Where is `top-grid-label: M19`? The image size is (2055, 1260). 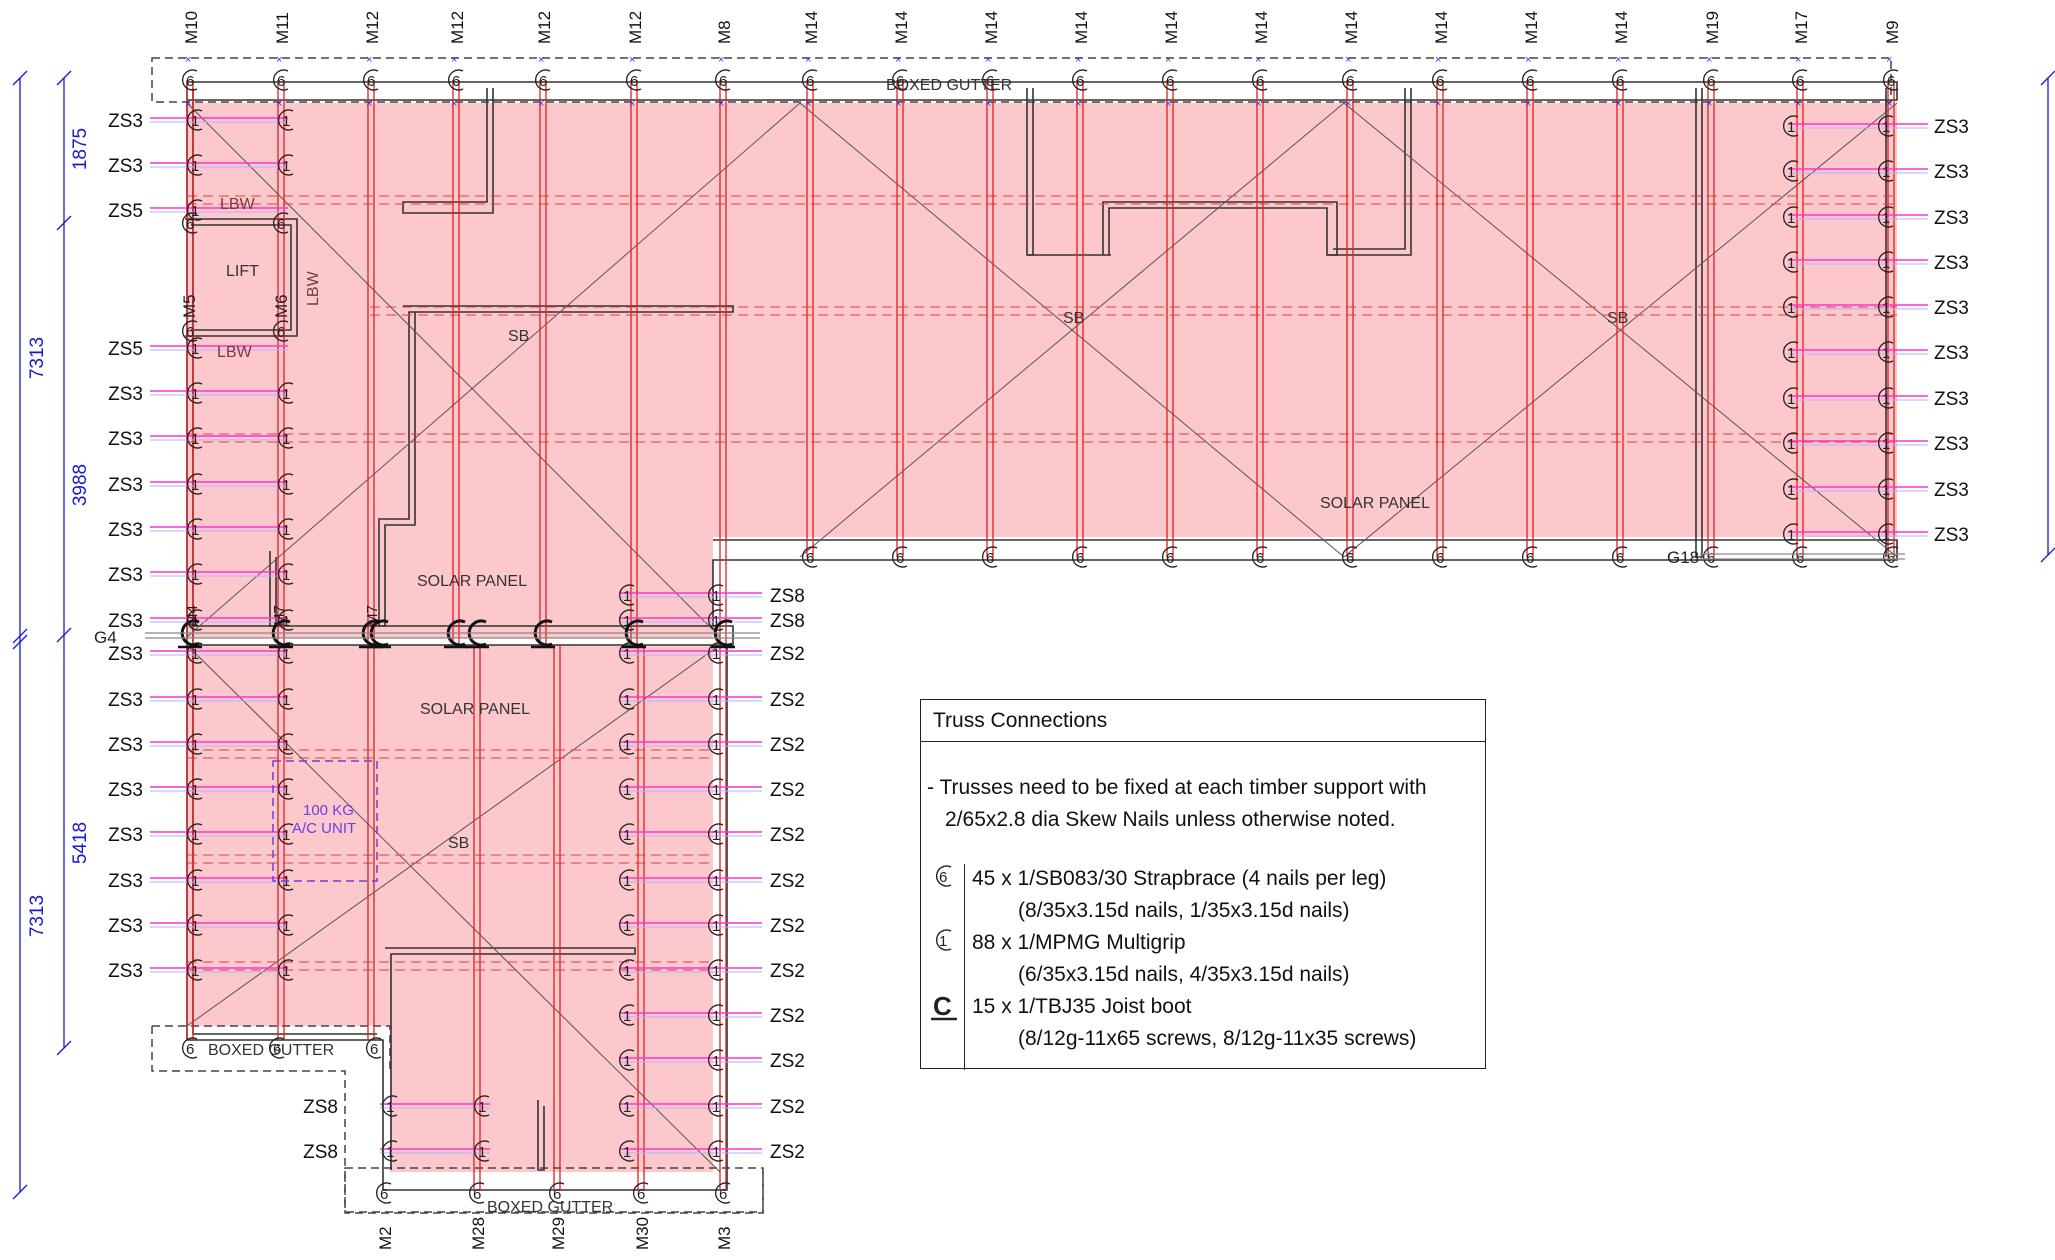 top-grid-label: M19 is located at coordinates (1712, 27).